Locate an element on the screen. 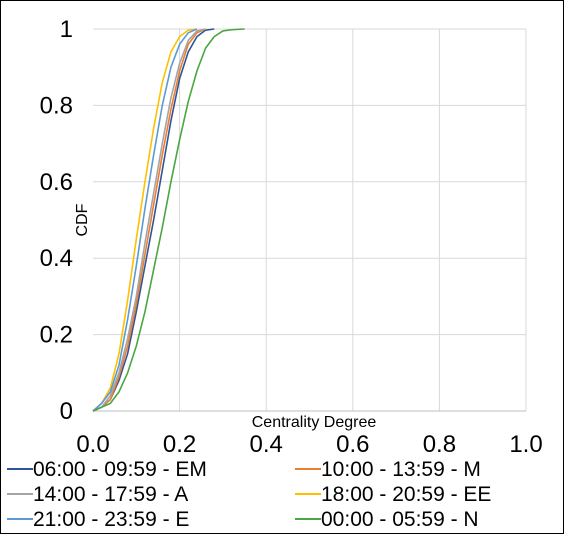 This screenshot has width=564, height=535. legend-label: 21:00 - 23:59 - E is located at coordinates (111, 519).